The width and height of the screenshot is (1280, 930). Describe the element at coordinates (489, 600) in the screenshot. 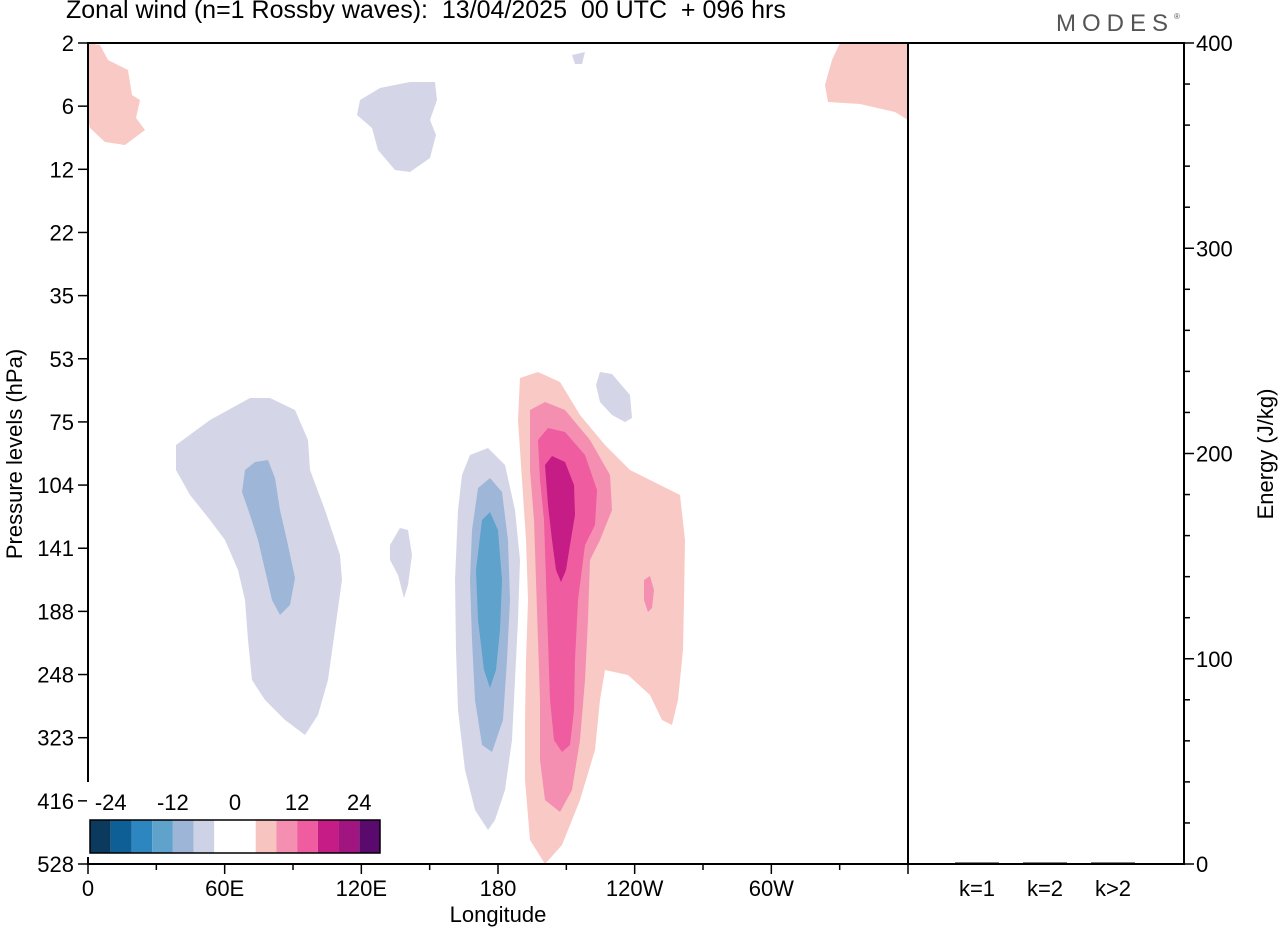

I see `contour-negative-center-inner` at that location.